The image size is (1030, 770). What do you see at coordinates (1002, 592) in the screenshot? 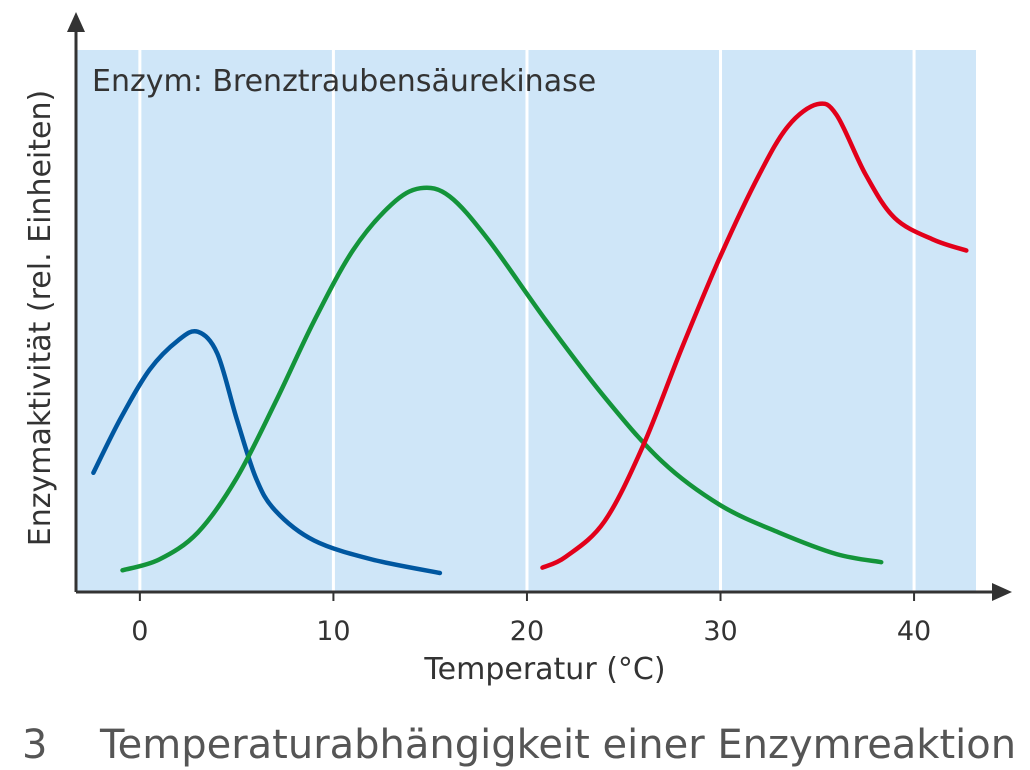
I see `x-axis-arrow-icon` at bounding box center [1002, 592].